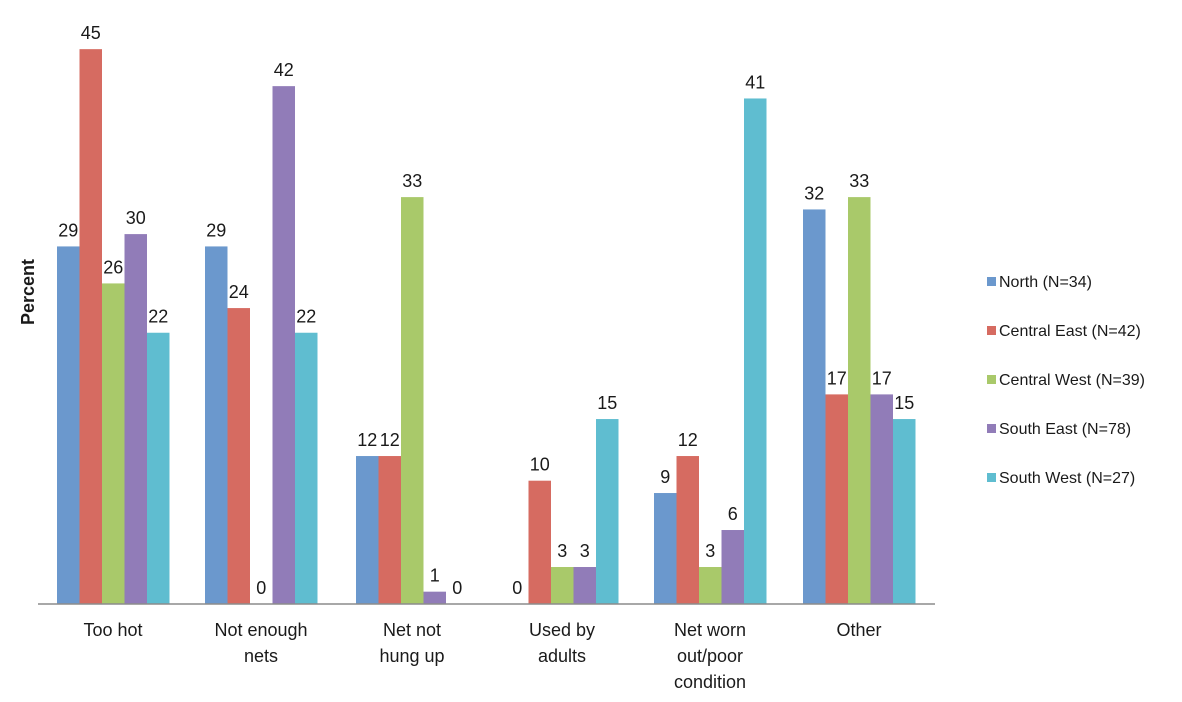  Describe the element at coordinates (858, 630) in the screenshot. I see `x-tick-label: Other` at that location.